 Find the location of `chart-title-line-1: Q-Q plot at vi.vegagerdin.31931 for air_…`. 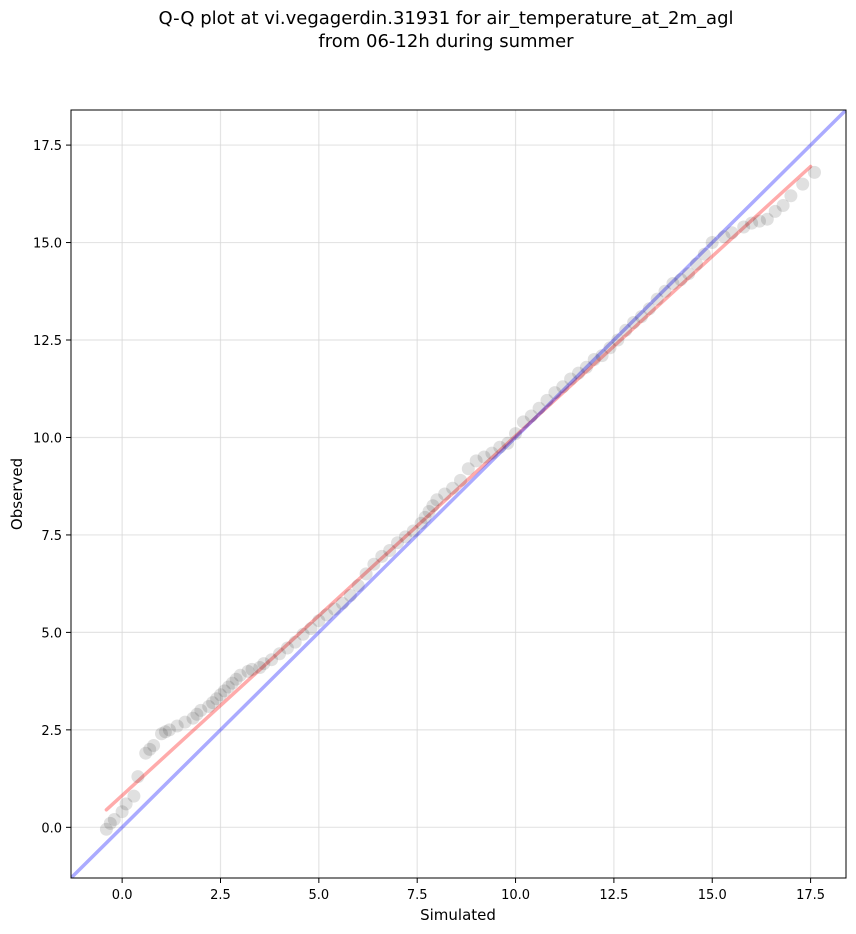

chart-title-line-1: Q-Q plot at vi.vegagerdin.31931 for air_… is located at coordinates (446, 18).